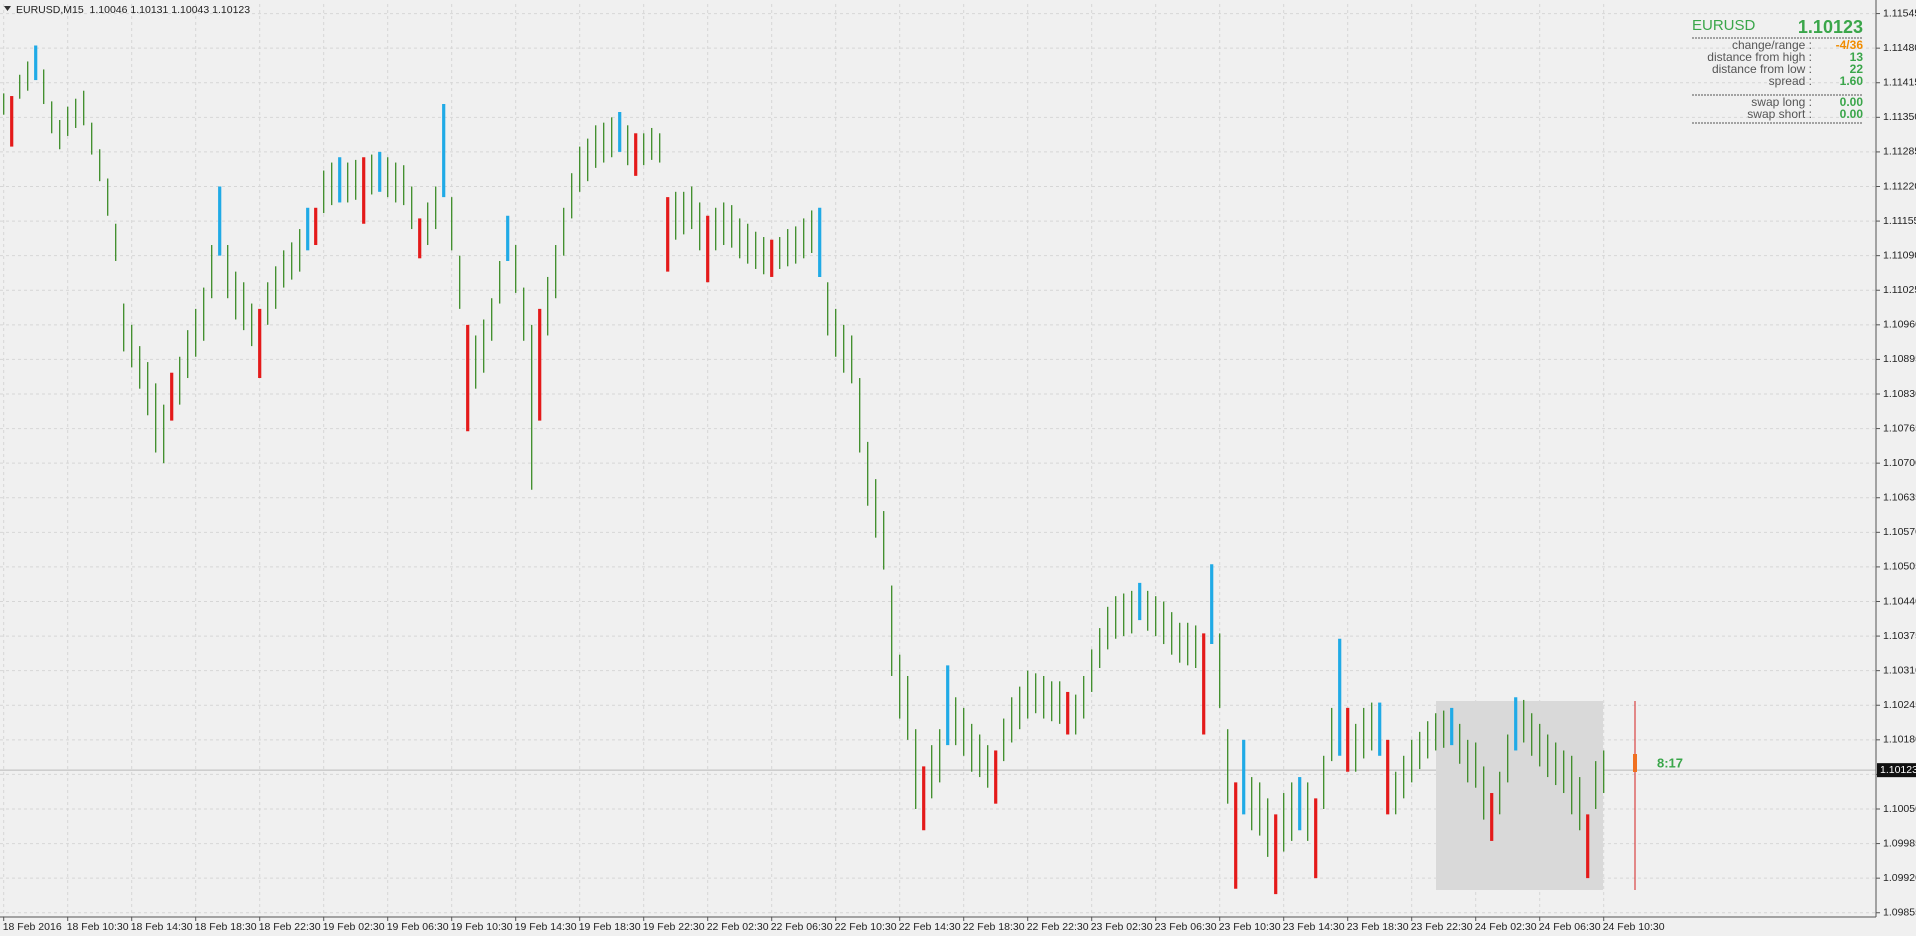 This screenshot has height=936, width=1916. What do you see at coordinates (1759, 57) in the screenshot?
I see `panel-label: distance from high :` at bounding box center [1759, 57].